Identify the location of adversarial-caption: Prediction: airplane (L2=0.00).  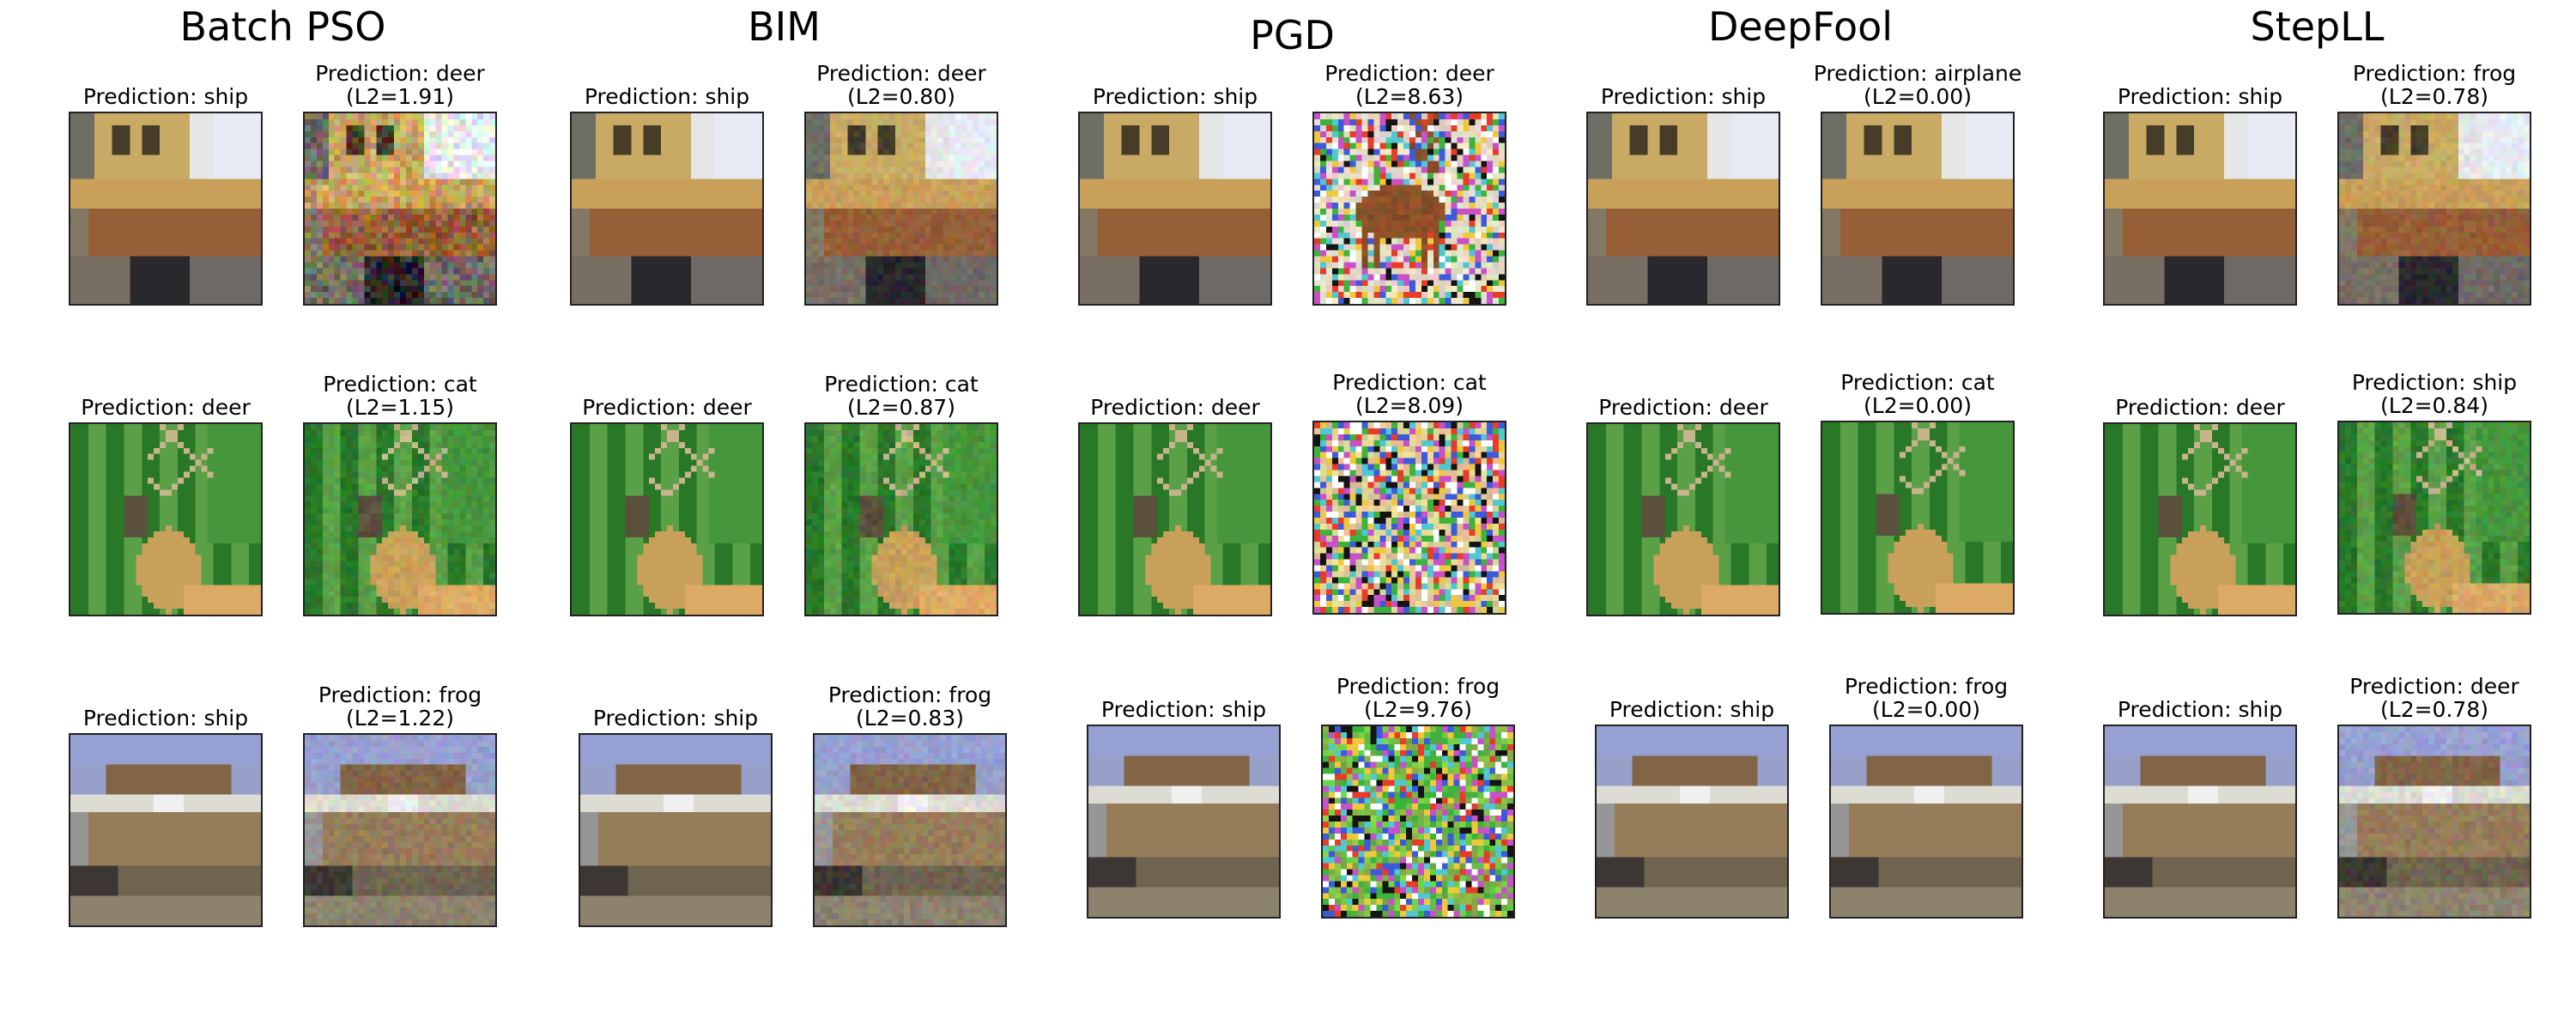
(1917, 85).